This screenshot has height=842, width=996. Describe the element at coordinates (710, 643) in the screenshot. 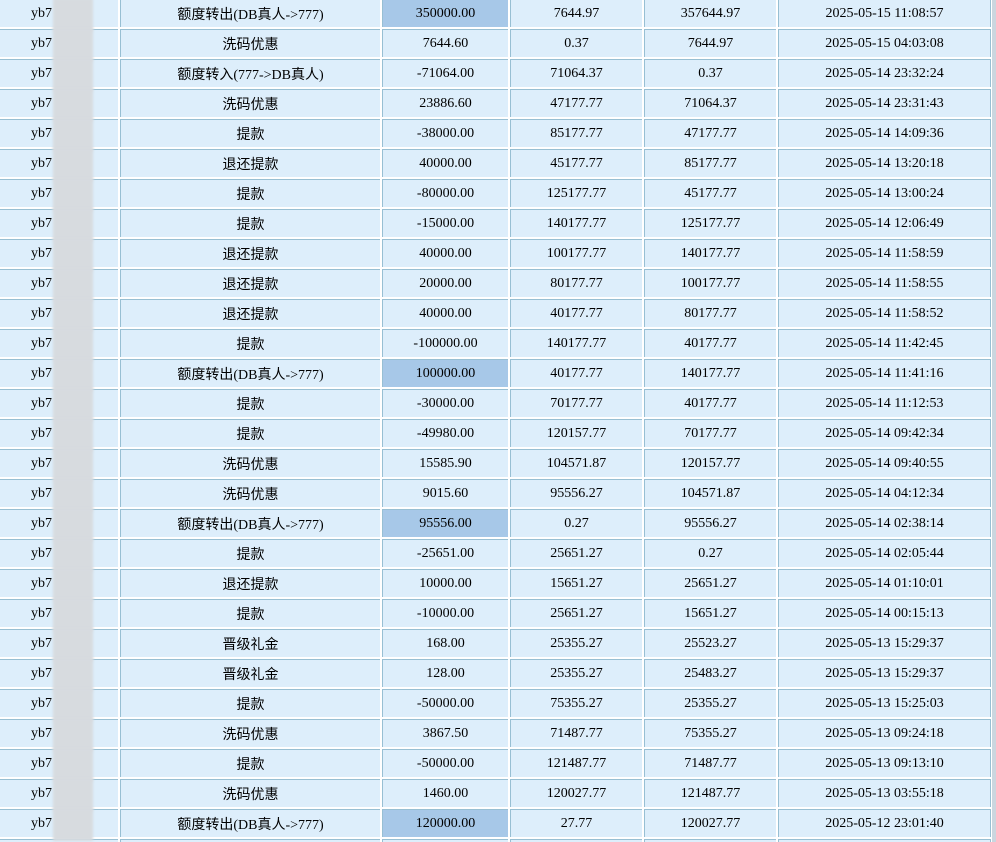

I see `balance-after-cell: 25523.27` at that location.